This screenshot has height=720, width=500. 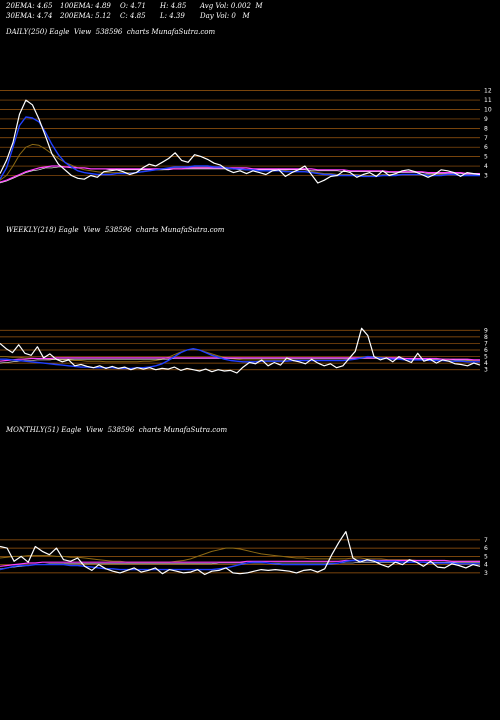 I want to click on header-day-vol: Day Vol: 0 M, so click(x=225, y=16).